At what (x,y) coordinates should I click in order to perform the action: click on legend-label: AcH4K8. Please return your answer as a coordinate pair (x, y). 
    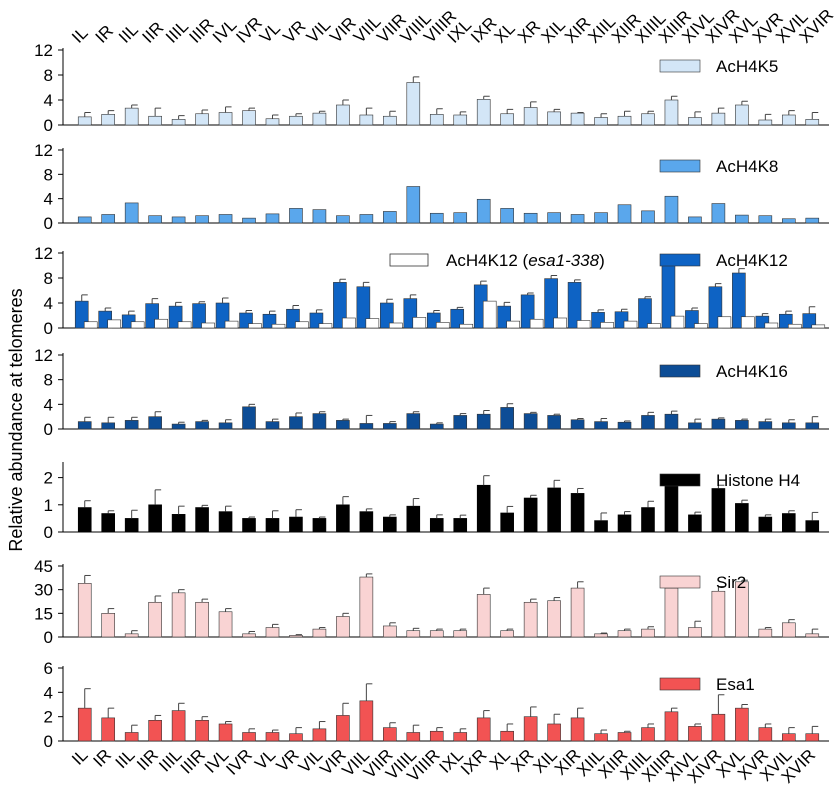
    Looking at the image, I should click on (747, 166).